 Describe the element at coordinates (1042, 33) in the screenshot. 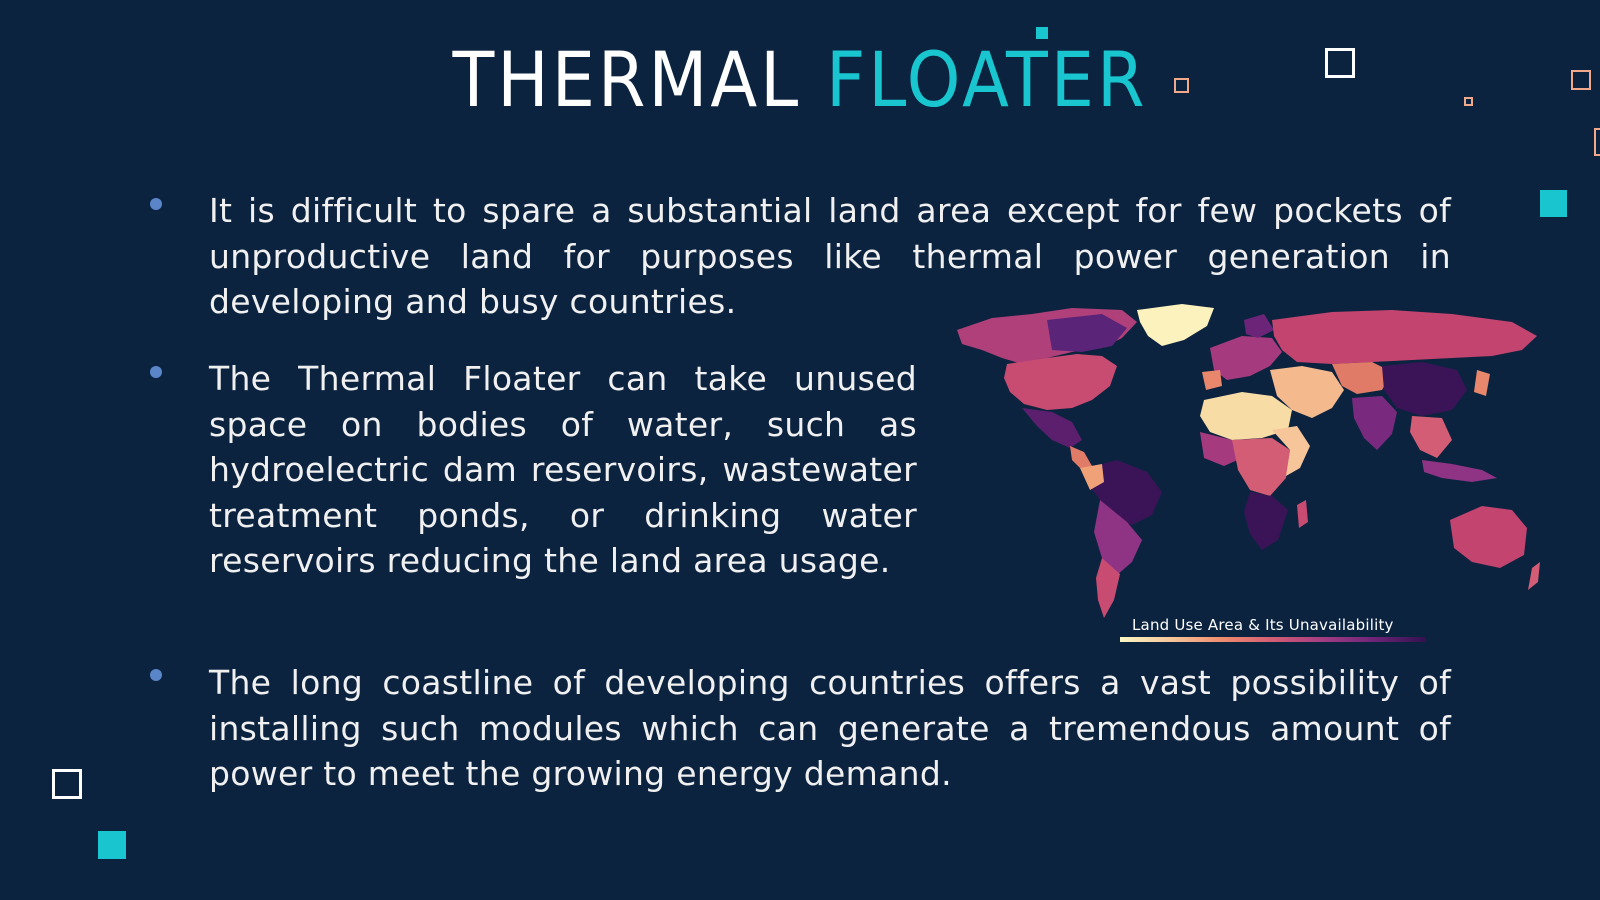

I see `decorative-square-teal-small` at that location.